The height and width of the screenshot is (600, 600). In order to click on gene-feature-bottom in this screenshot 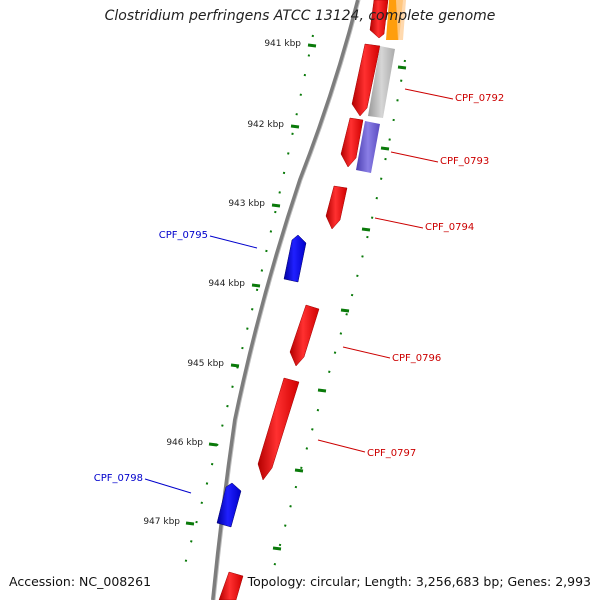, I will do `click(231, 585)`.